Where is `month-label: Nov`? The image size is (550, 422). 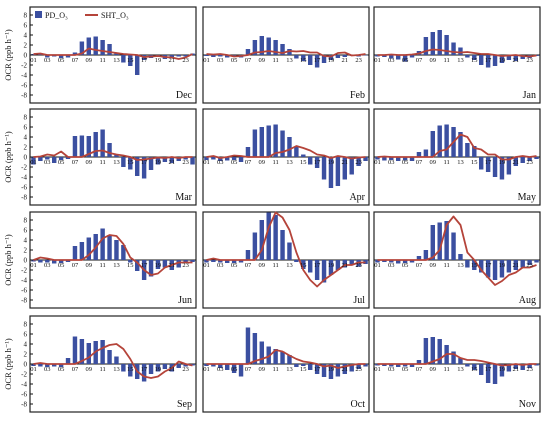 month-label: Nov is located at coordinates (527, 404).